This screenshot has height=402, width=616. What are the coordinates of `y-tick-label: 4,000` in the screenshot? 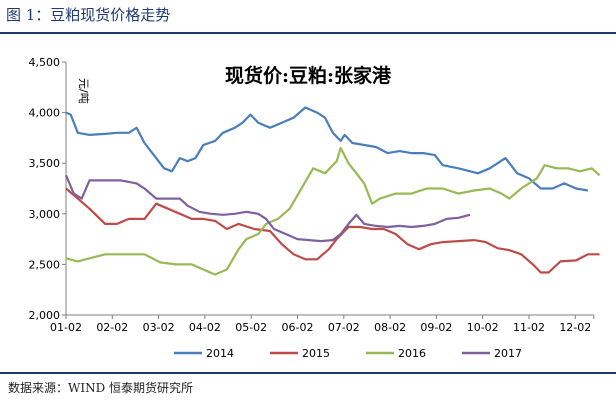 It's located at (45, 113).